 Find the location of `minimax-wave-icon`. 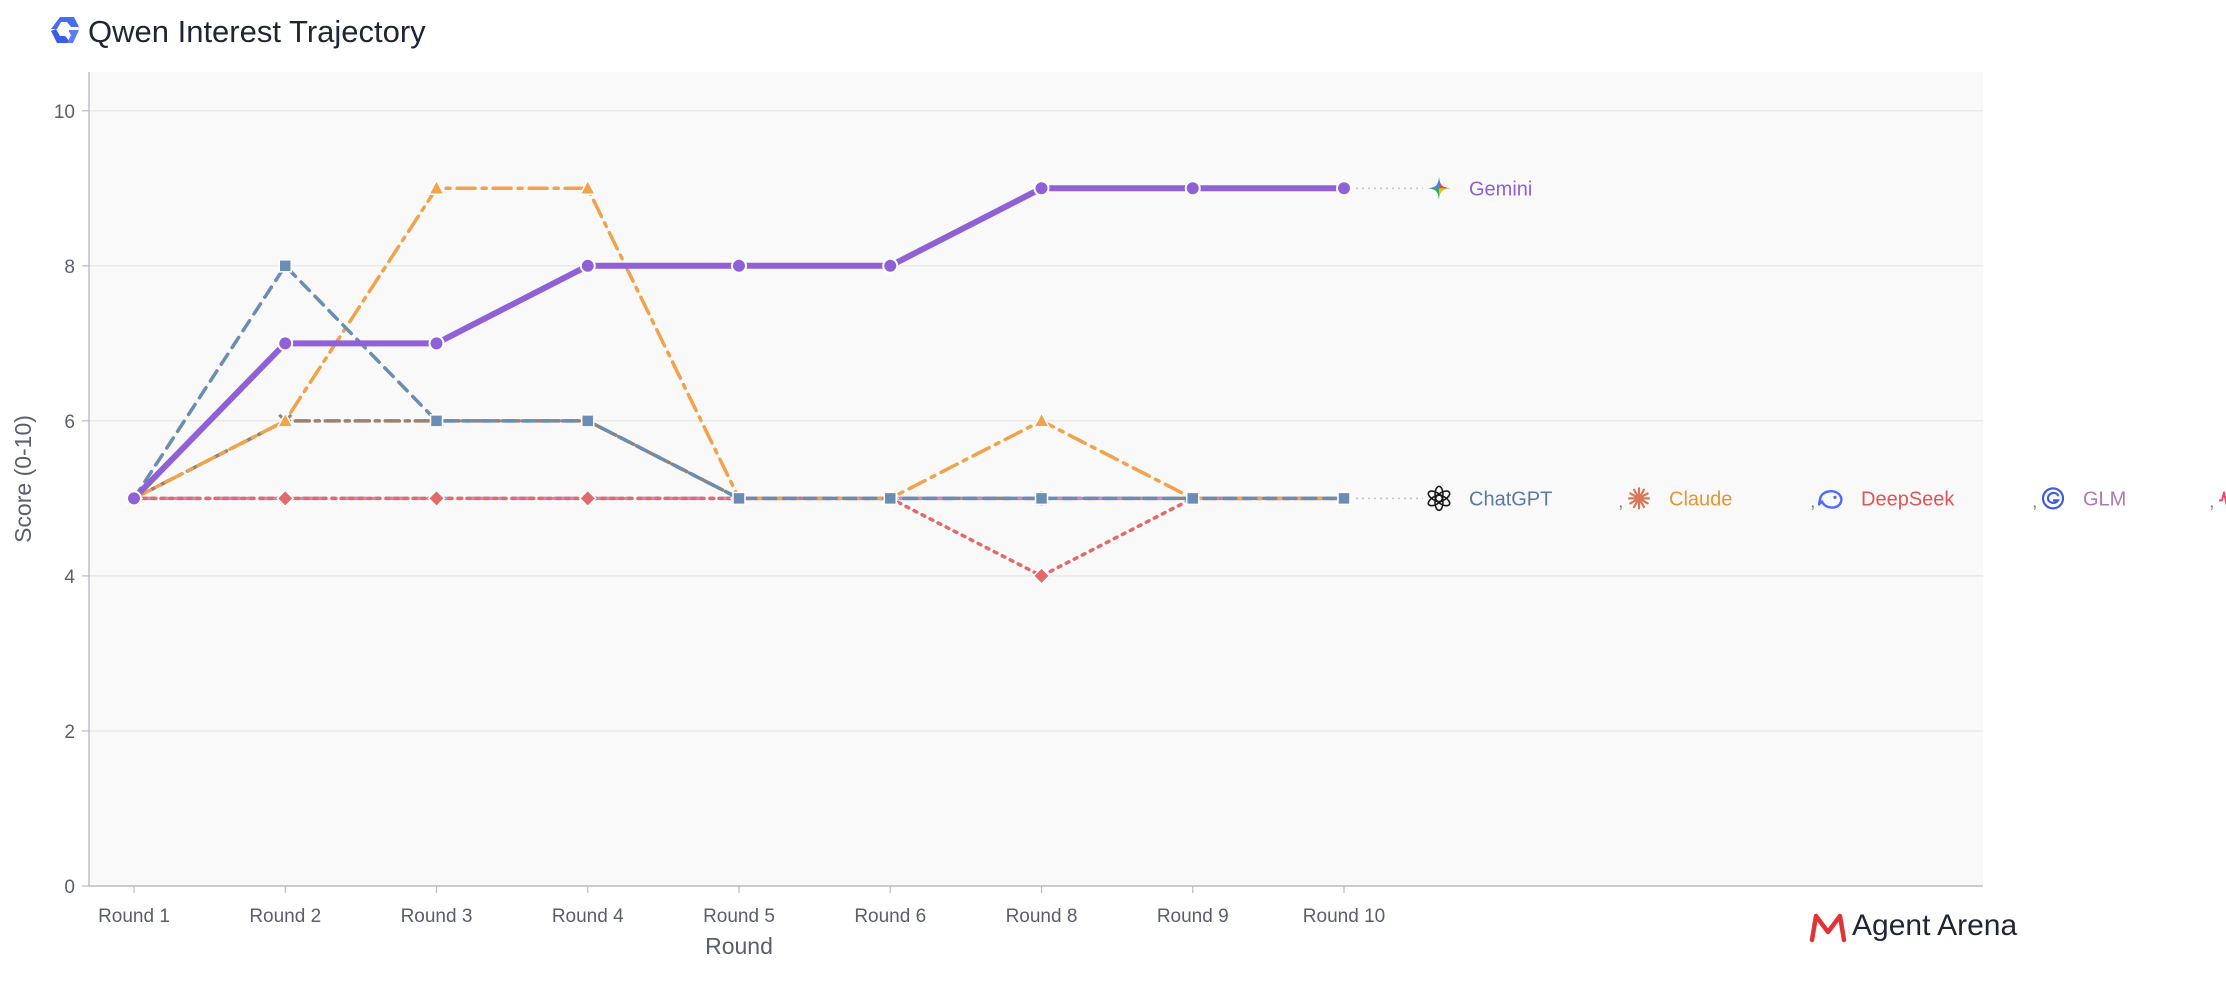

minimax-wave-icon is located at coordinates (2222, 499).